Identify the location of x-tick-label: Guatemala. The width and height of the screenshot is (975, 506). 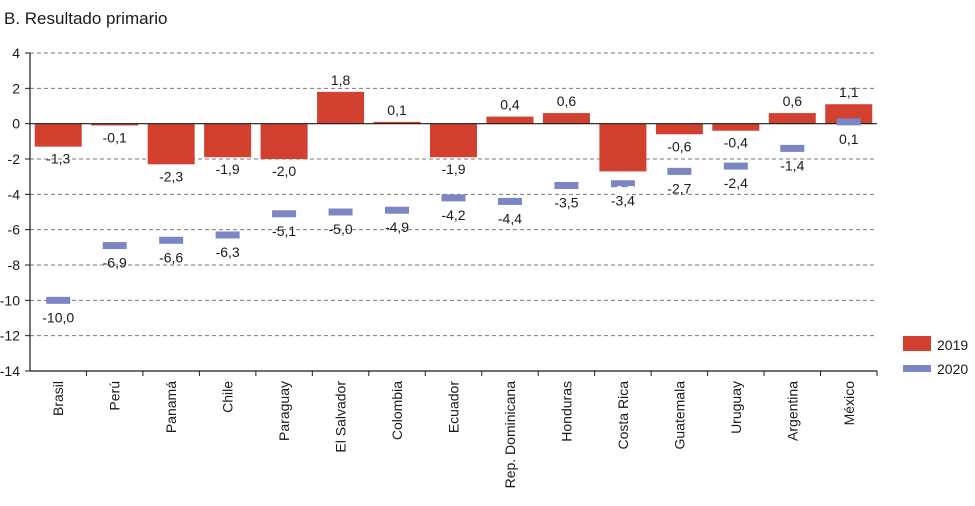
(679, 415).